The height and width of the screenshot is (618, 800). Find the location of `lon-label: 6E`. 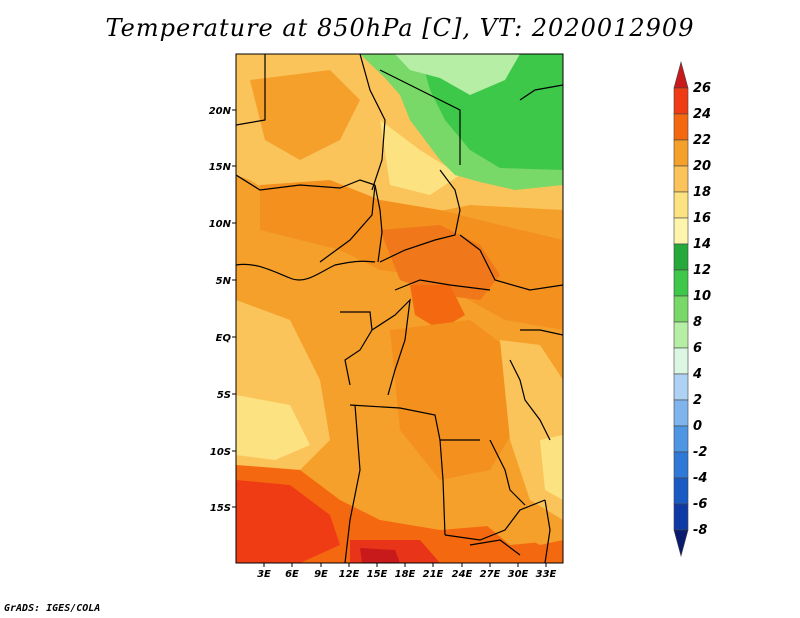

lon-label: 6E is located at coordinates (292, 574).